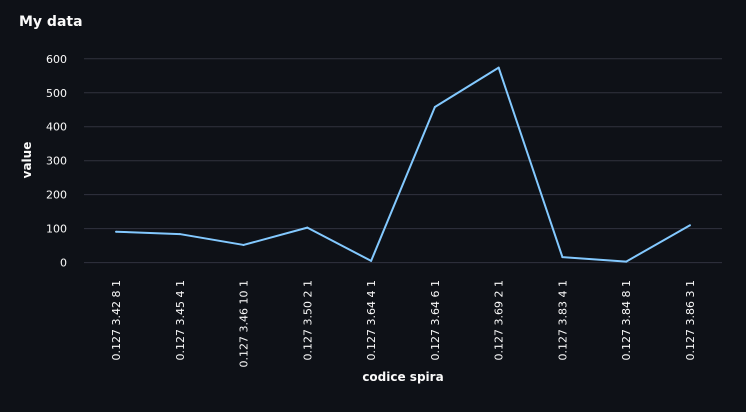 This screenshot has height=412, width=746. What do you see at coordinates (116, 320) in the screenshot?
I see `x-tick-label: 0.127 3.42 8 1` at bounding box center [116, 320].